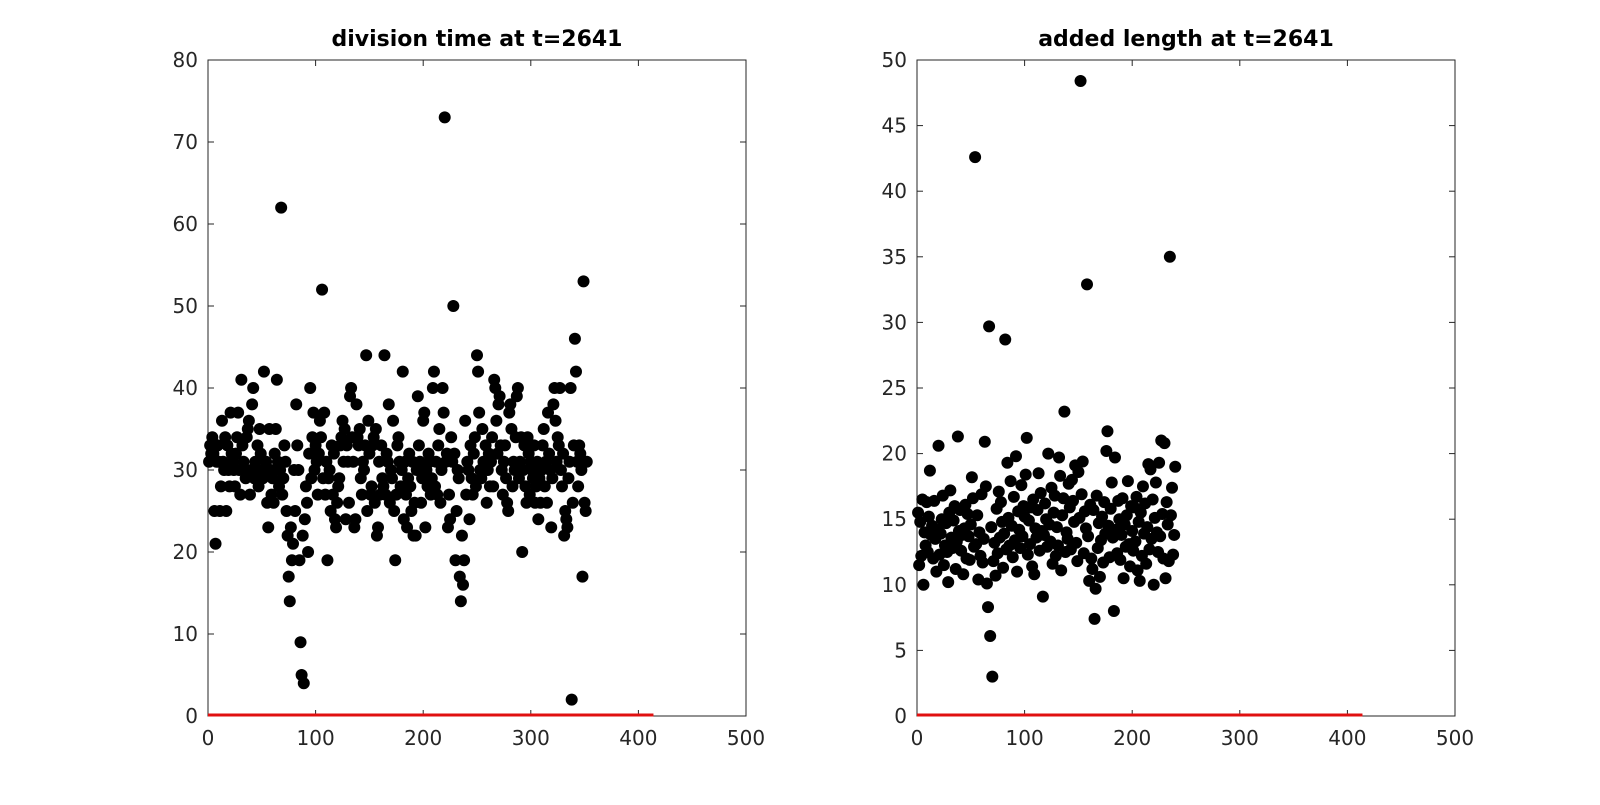 Image resolution: width=1600 pixels, height=805 pixels. What do you see at coordinates (1347, 738) in the screenshot?
I see `x-tick-label: 400` at bounding box center [1347, 738].